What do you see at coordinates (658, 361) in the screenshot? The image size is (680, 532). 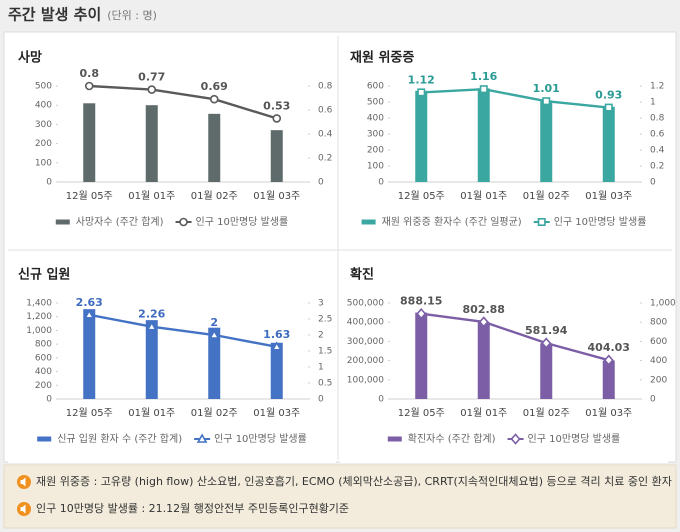 I see `y2-tick-label: 400` at bounding box center [658, 361].